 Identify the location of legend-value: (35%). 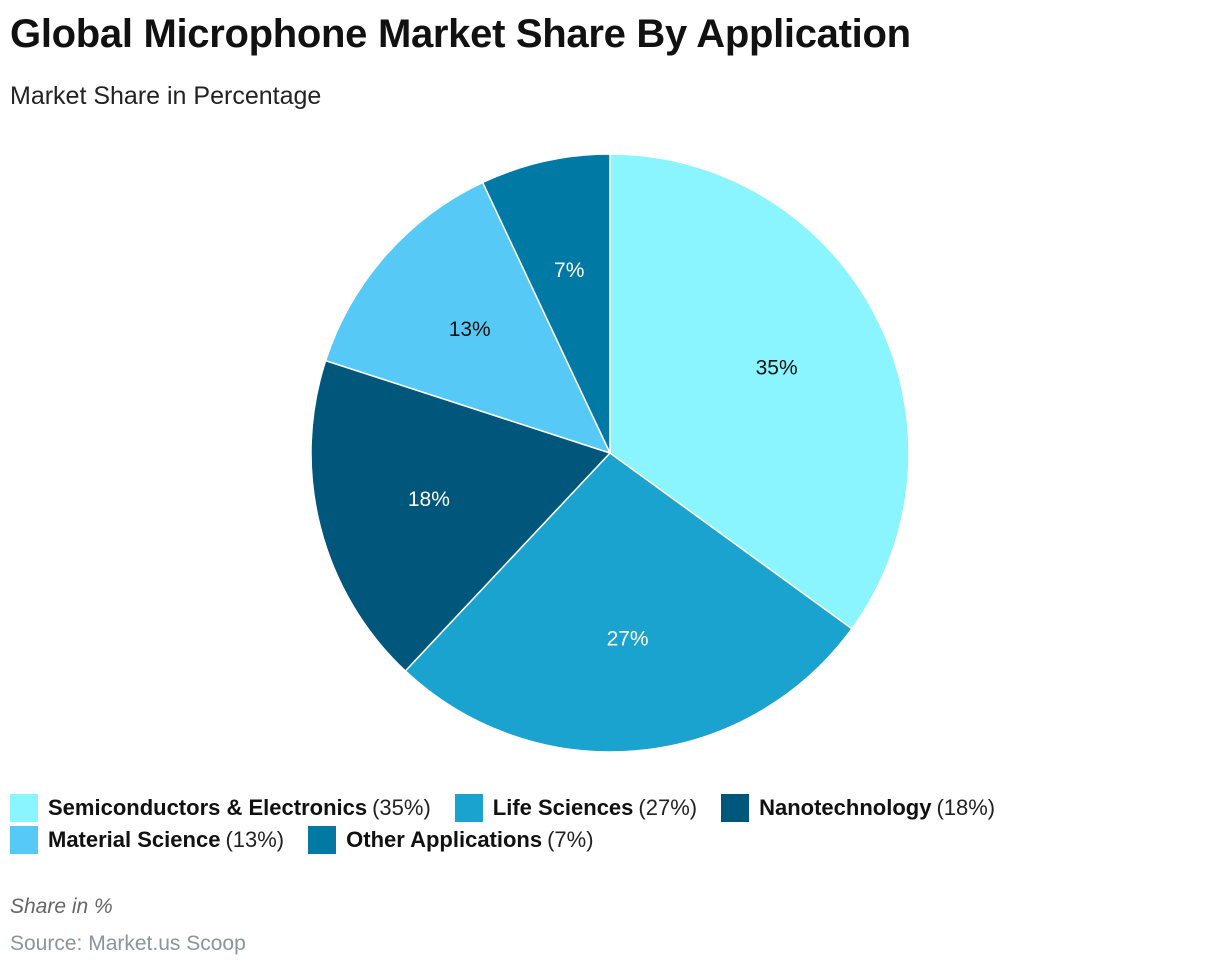
(401, 807).